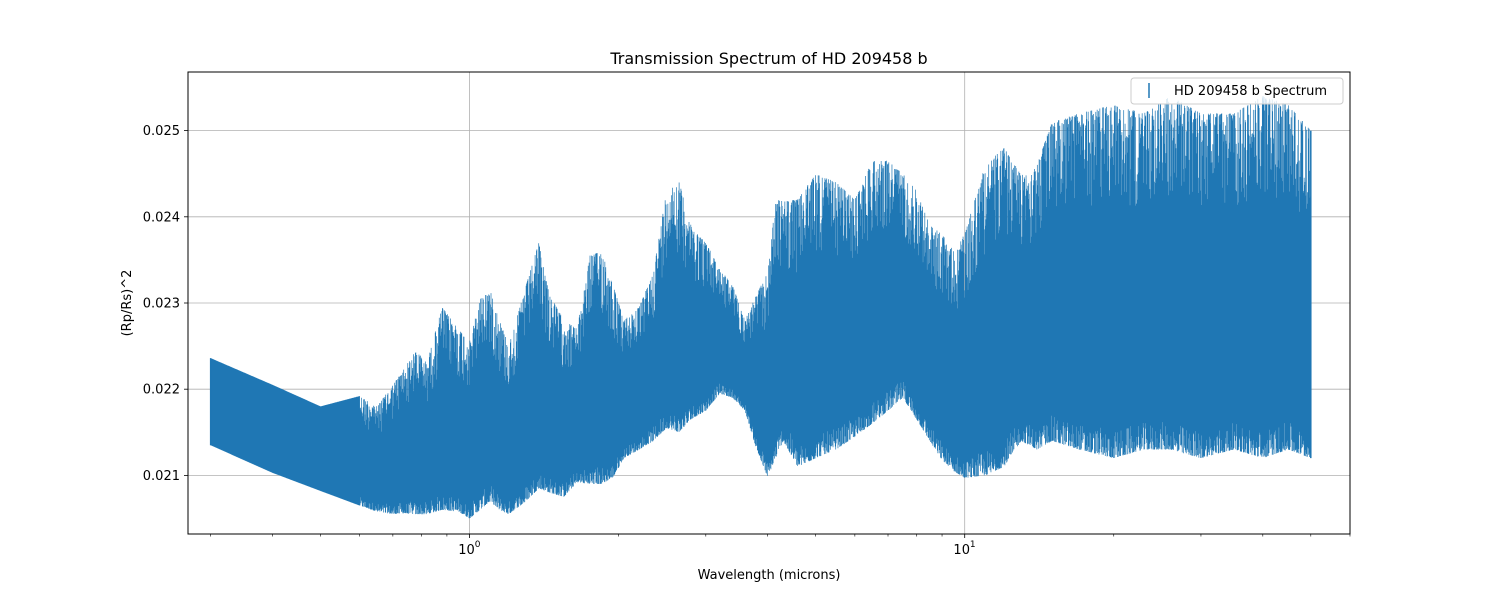 This screenshot has width=1500, height=604. I want to click on y-tick-label: 0.025, so click(161, 131).